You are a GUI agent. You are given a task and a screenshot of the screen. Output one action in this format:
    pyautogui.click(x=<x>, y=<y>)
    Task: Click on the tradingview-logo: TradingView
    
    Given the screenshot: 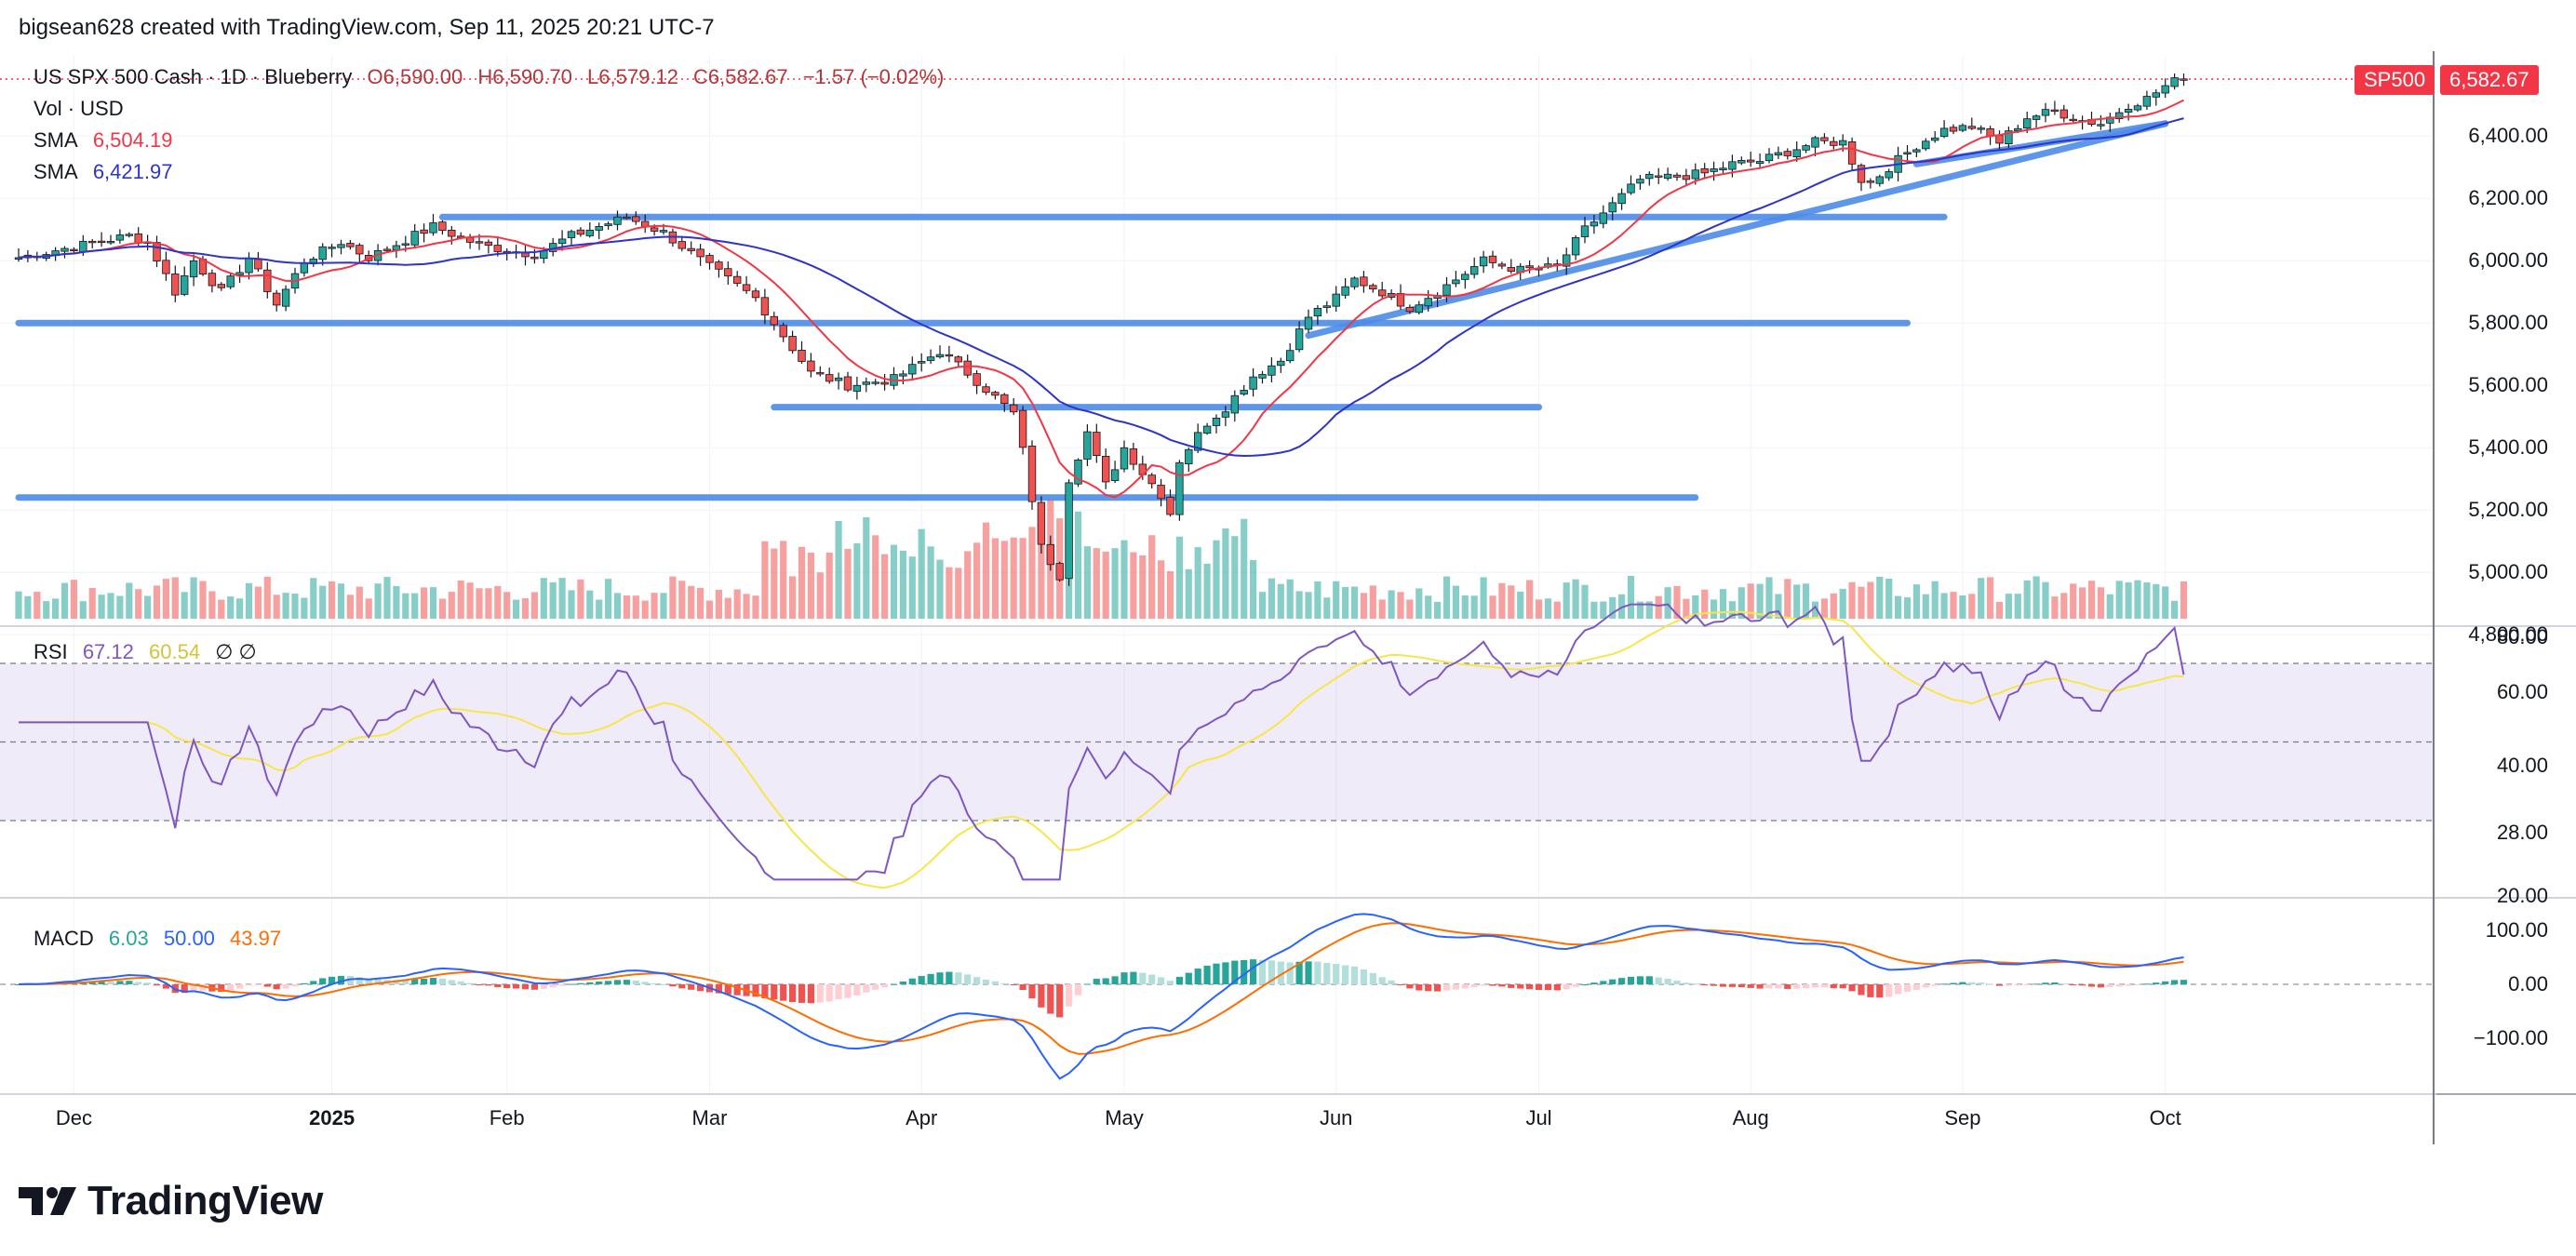 What is the action you would take?
    pyautogui.click(x=171, y=1201)
    